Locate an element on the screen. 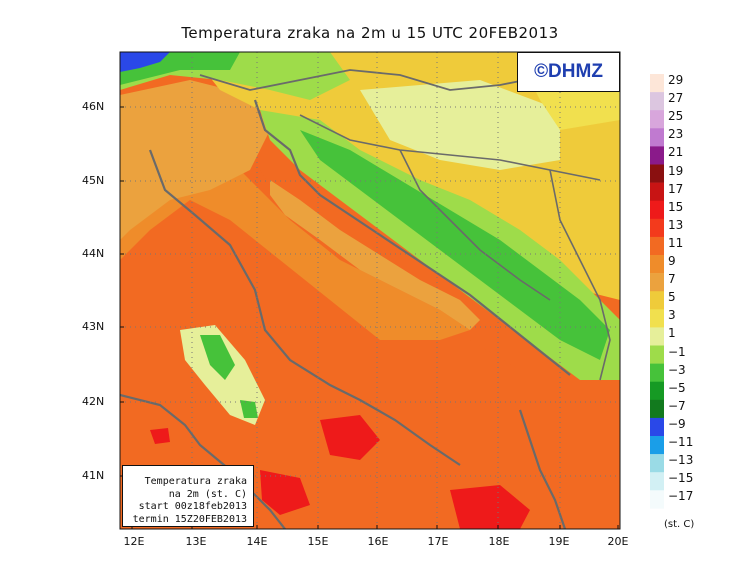  info-line-4: termin 15Z20FEB2013 is located at coordinates (189, 519).